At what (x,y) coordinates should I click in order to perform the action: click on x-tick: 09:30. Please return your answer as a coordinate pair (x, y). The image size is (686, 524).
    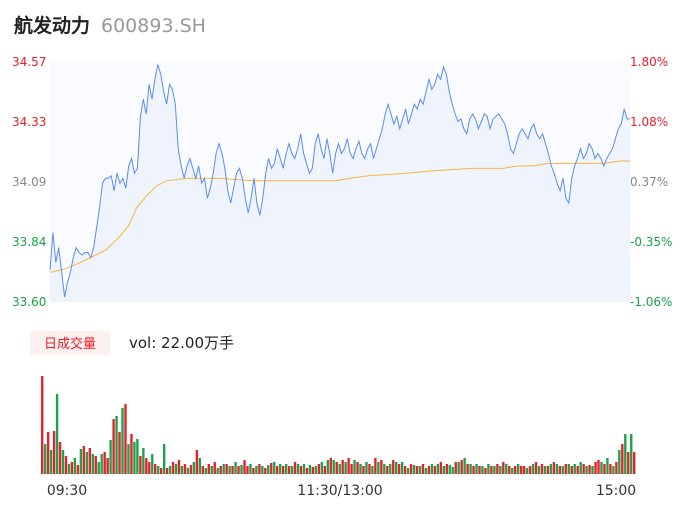
    Looking at the image, I should click on (67, 491).